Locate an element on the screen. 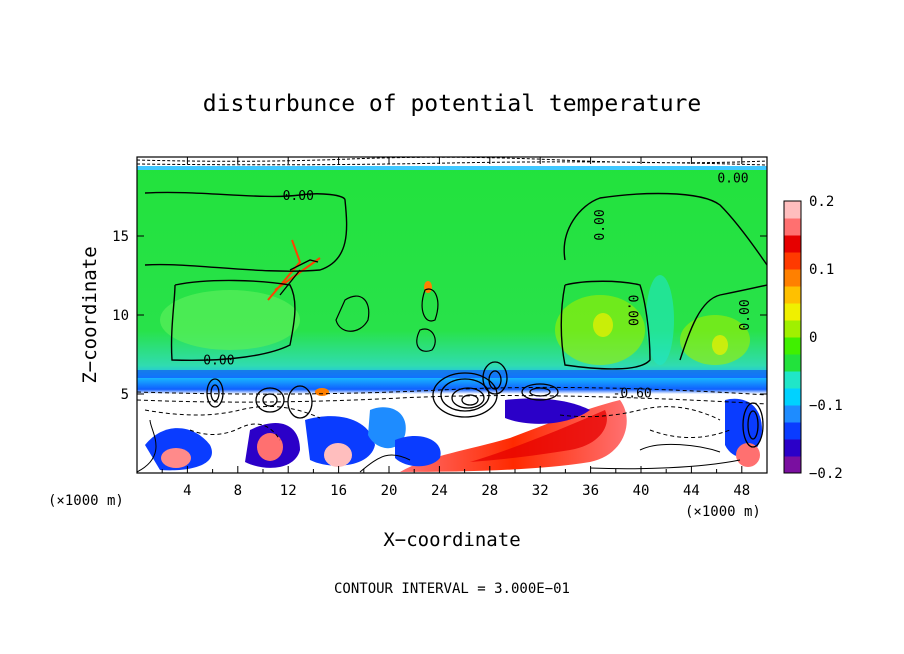 The width and height of the screenshot is (904, 654). x-tick-label: 8 is located at coordinates (238, 491).